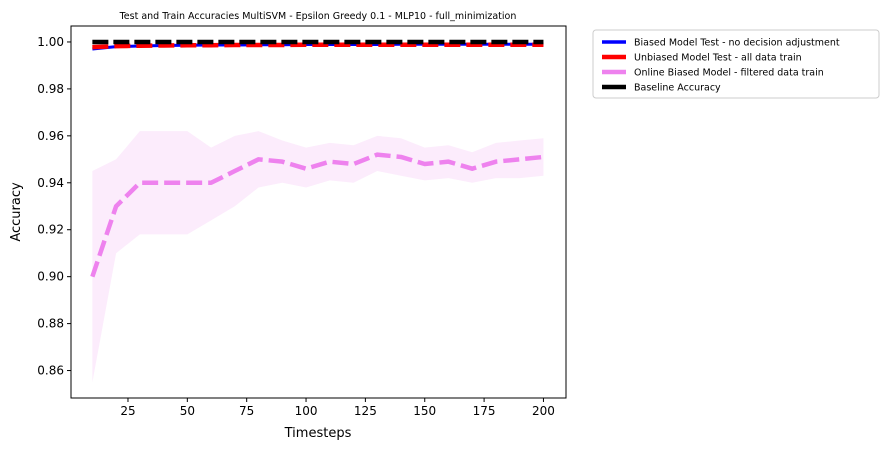 The width and height of the screenshot is (889, 449). I want to click on x-tick-label: 125, so click(365, 411).